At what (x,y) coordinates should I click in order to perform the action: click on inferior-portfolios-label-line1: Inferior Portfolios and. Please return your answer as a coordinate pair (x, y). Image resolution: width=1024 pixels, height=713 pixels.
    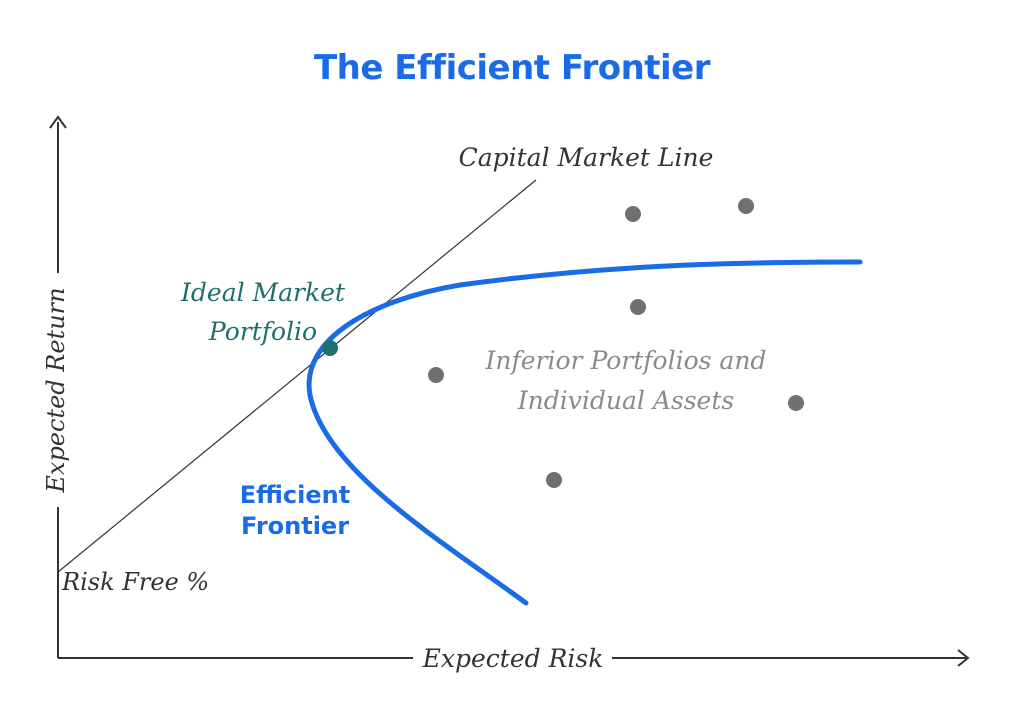
    Looking at the image, I should click on (626, 360).